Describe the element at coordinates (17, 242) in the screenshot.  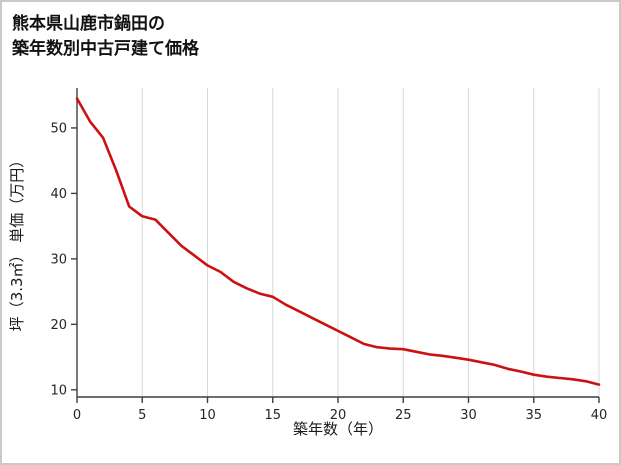
I see `y-axis-label: 坪（3.3㎡） 単価（万円）` at that location.